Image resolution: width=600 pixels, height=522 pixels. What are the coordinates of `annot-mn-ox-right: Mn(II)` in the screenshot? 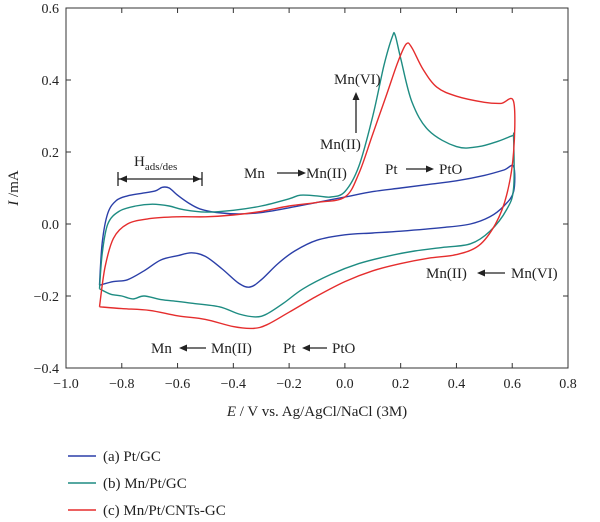 It's located at (326, 174).